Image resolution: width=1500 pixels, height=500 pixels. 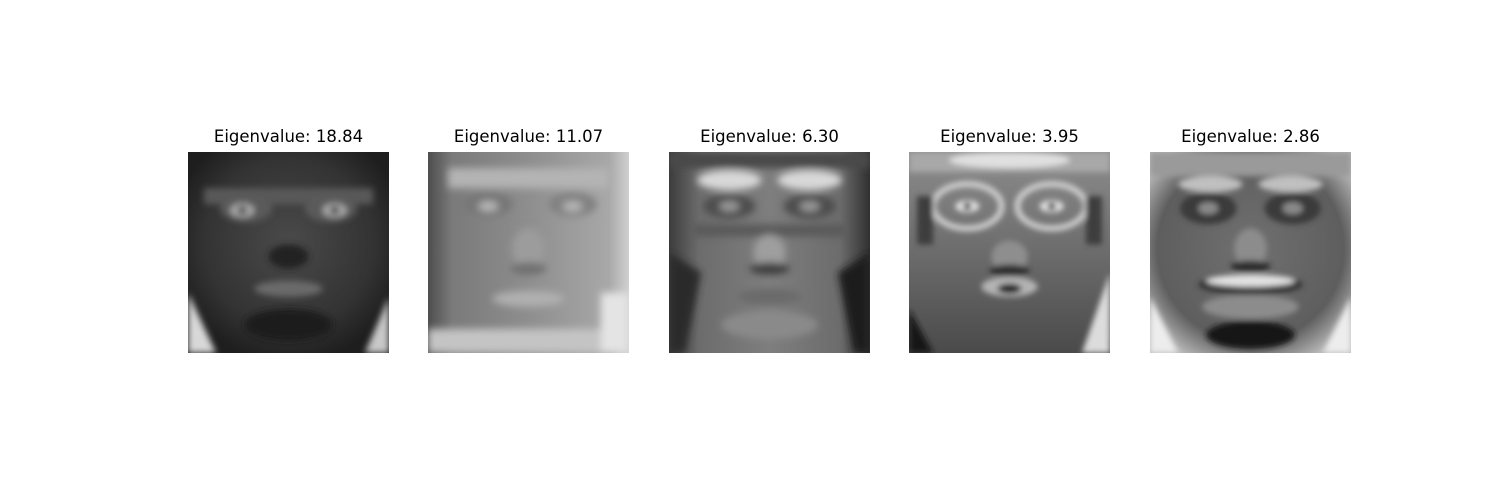 I want to click on eigenface-panel-2: Eigenvalue: 11.07, so click(x=528, y=239).